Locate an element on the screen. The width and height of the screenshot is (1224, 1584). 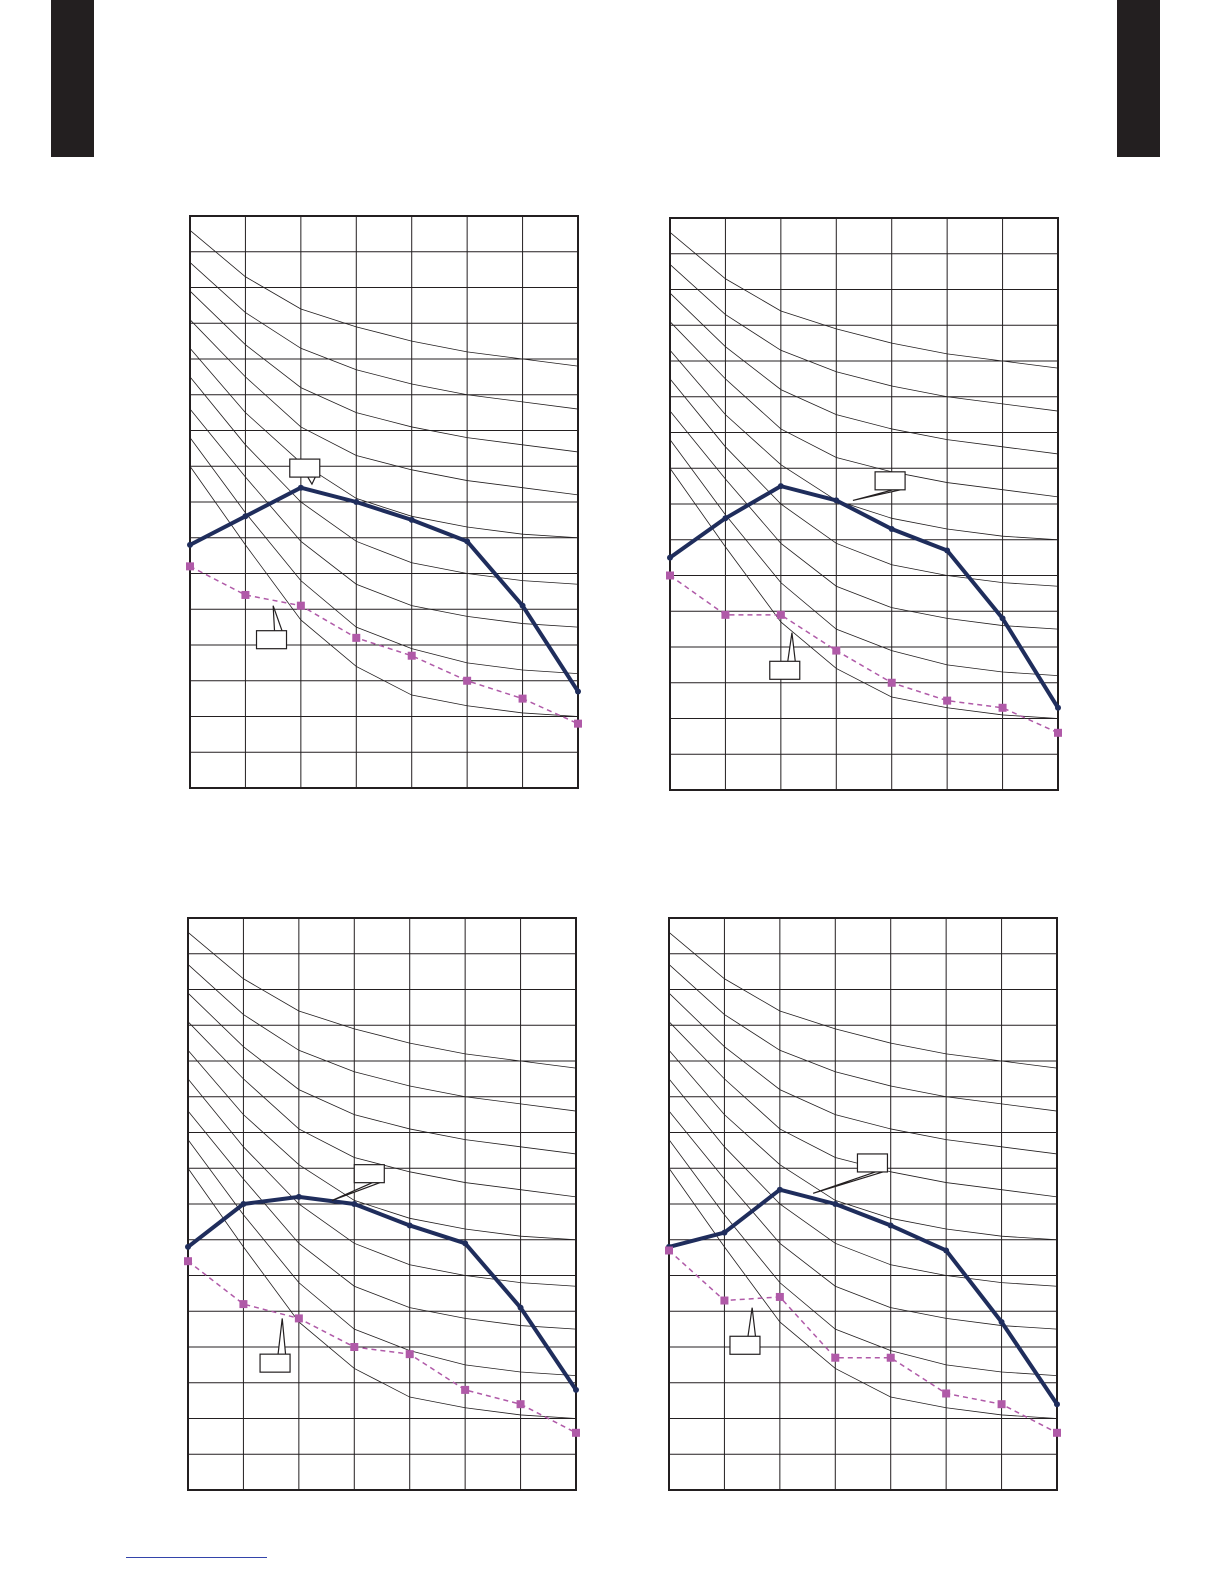
page-edge-tab-left is located at coordinates (72, 78).